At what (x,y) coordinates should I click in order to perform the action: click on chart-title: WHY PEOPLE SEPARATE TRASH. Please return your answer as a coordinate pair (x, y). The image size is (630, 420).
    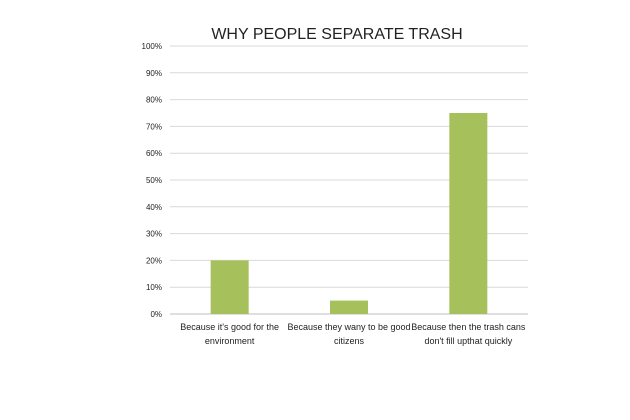
    Looking at the image, I should click on (336, 34).